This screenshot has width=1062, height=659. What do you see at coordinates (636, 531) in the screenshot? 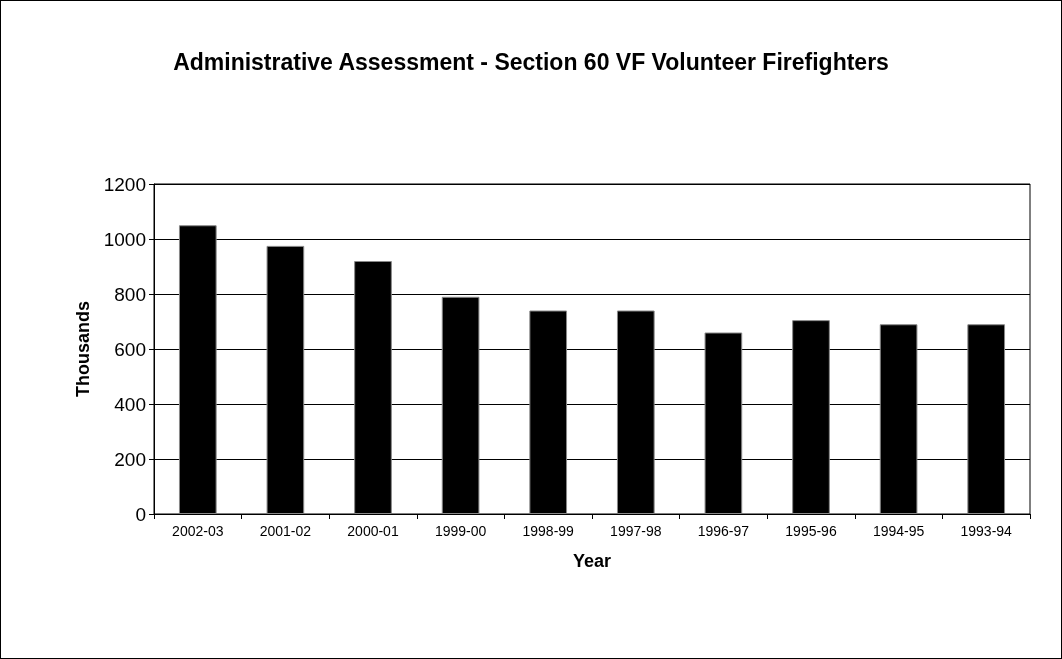
I see `x-tick-label: 1997-98` at bounding box center [636, 531].